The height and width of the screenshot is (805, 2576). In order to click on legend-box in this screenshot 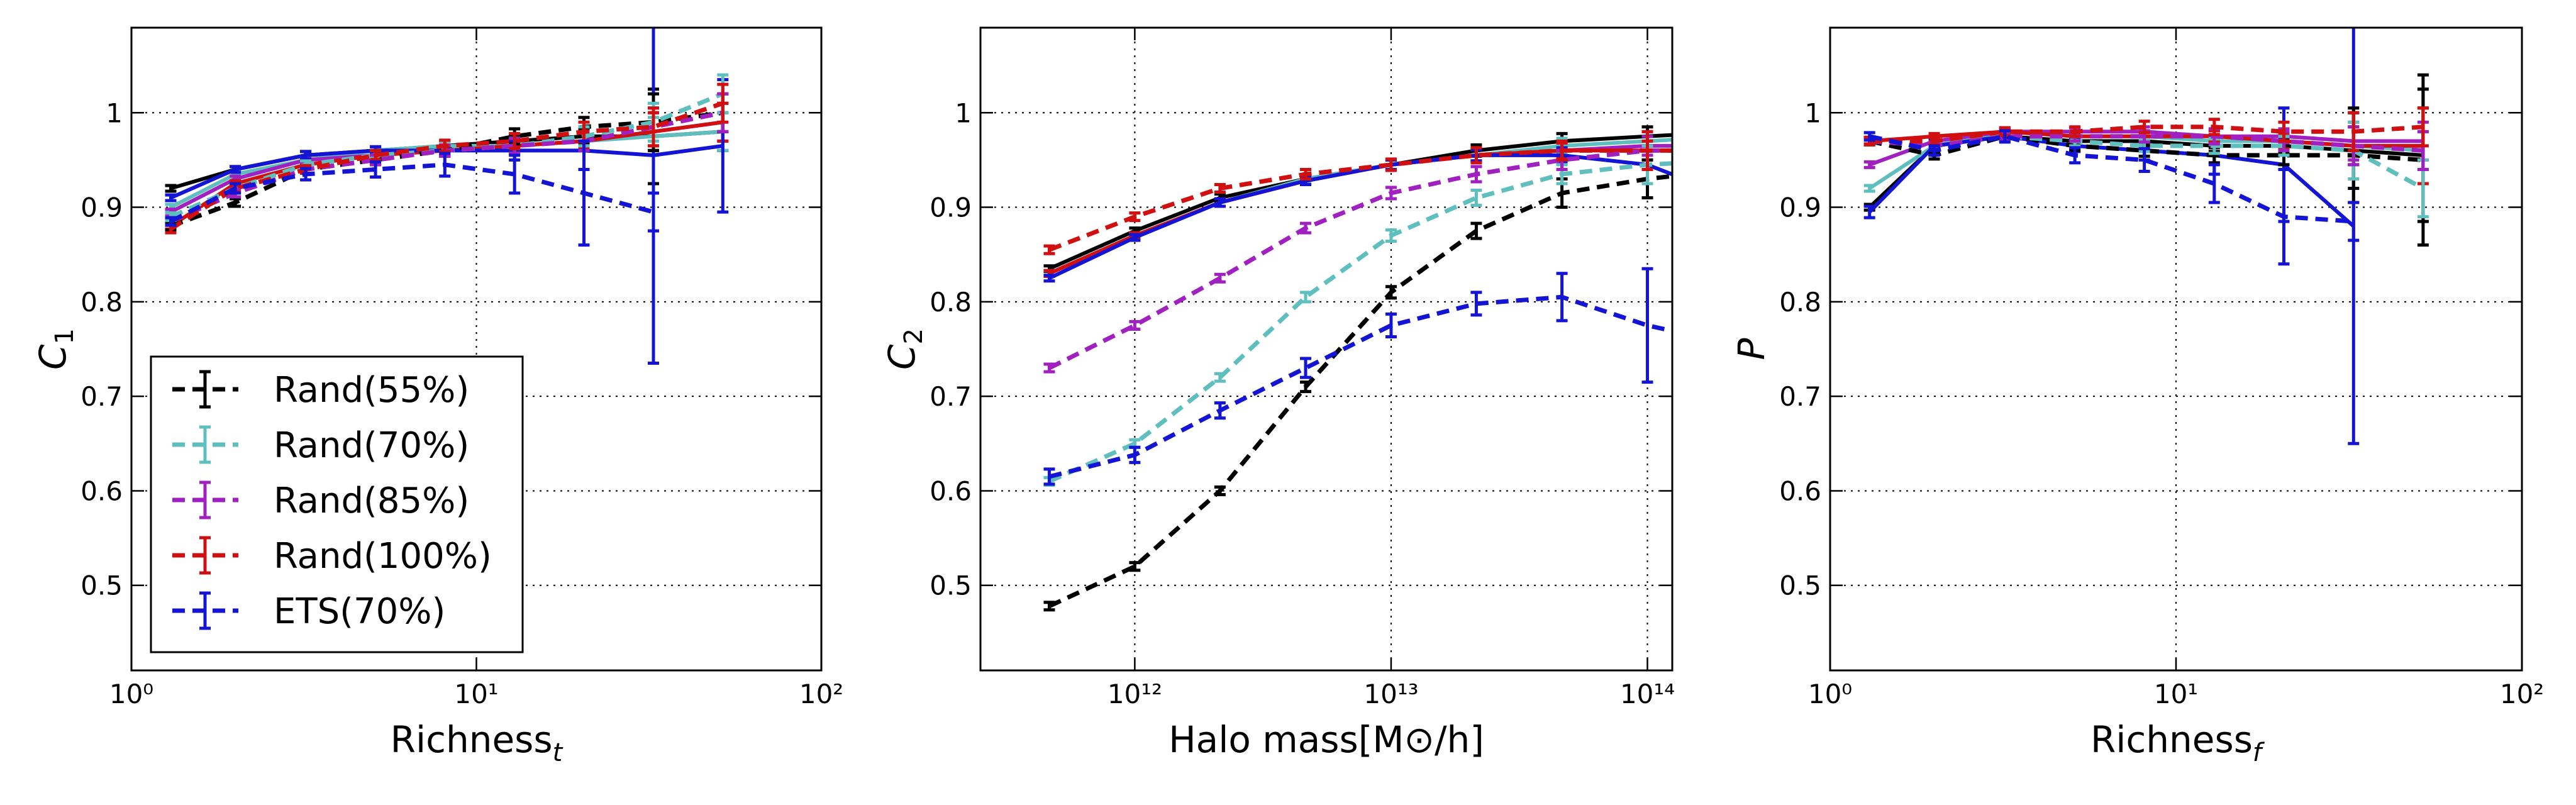, I will do `click(337, 504)`.